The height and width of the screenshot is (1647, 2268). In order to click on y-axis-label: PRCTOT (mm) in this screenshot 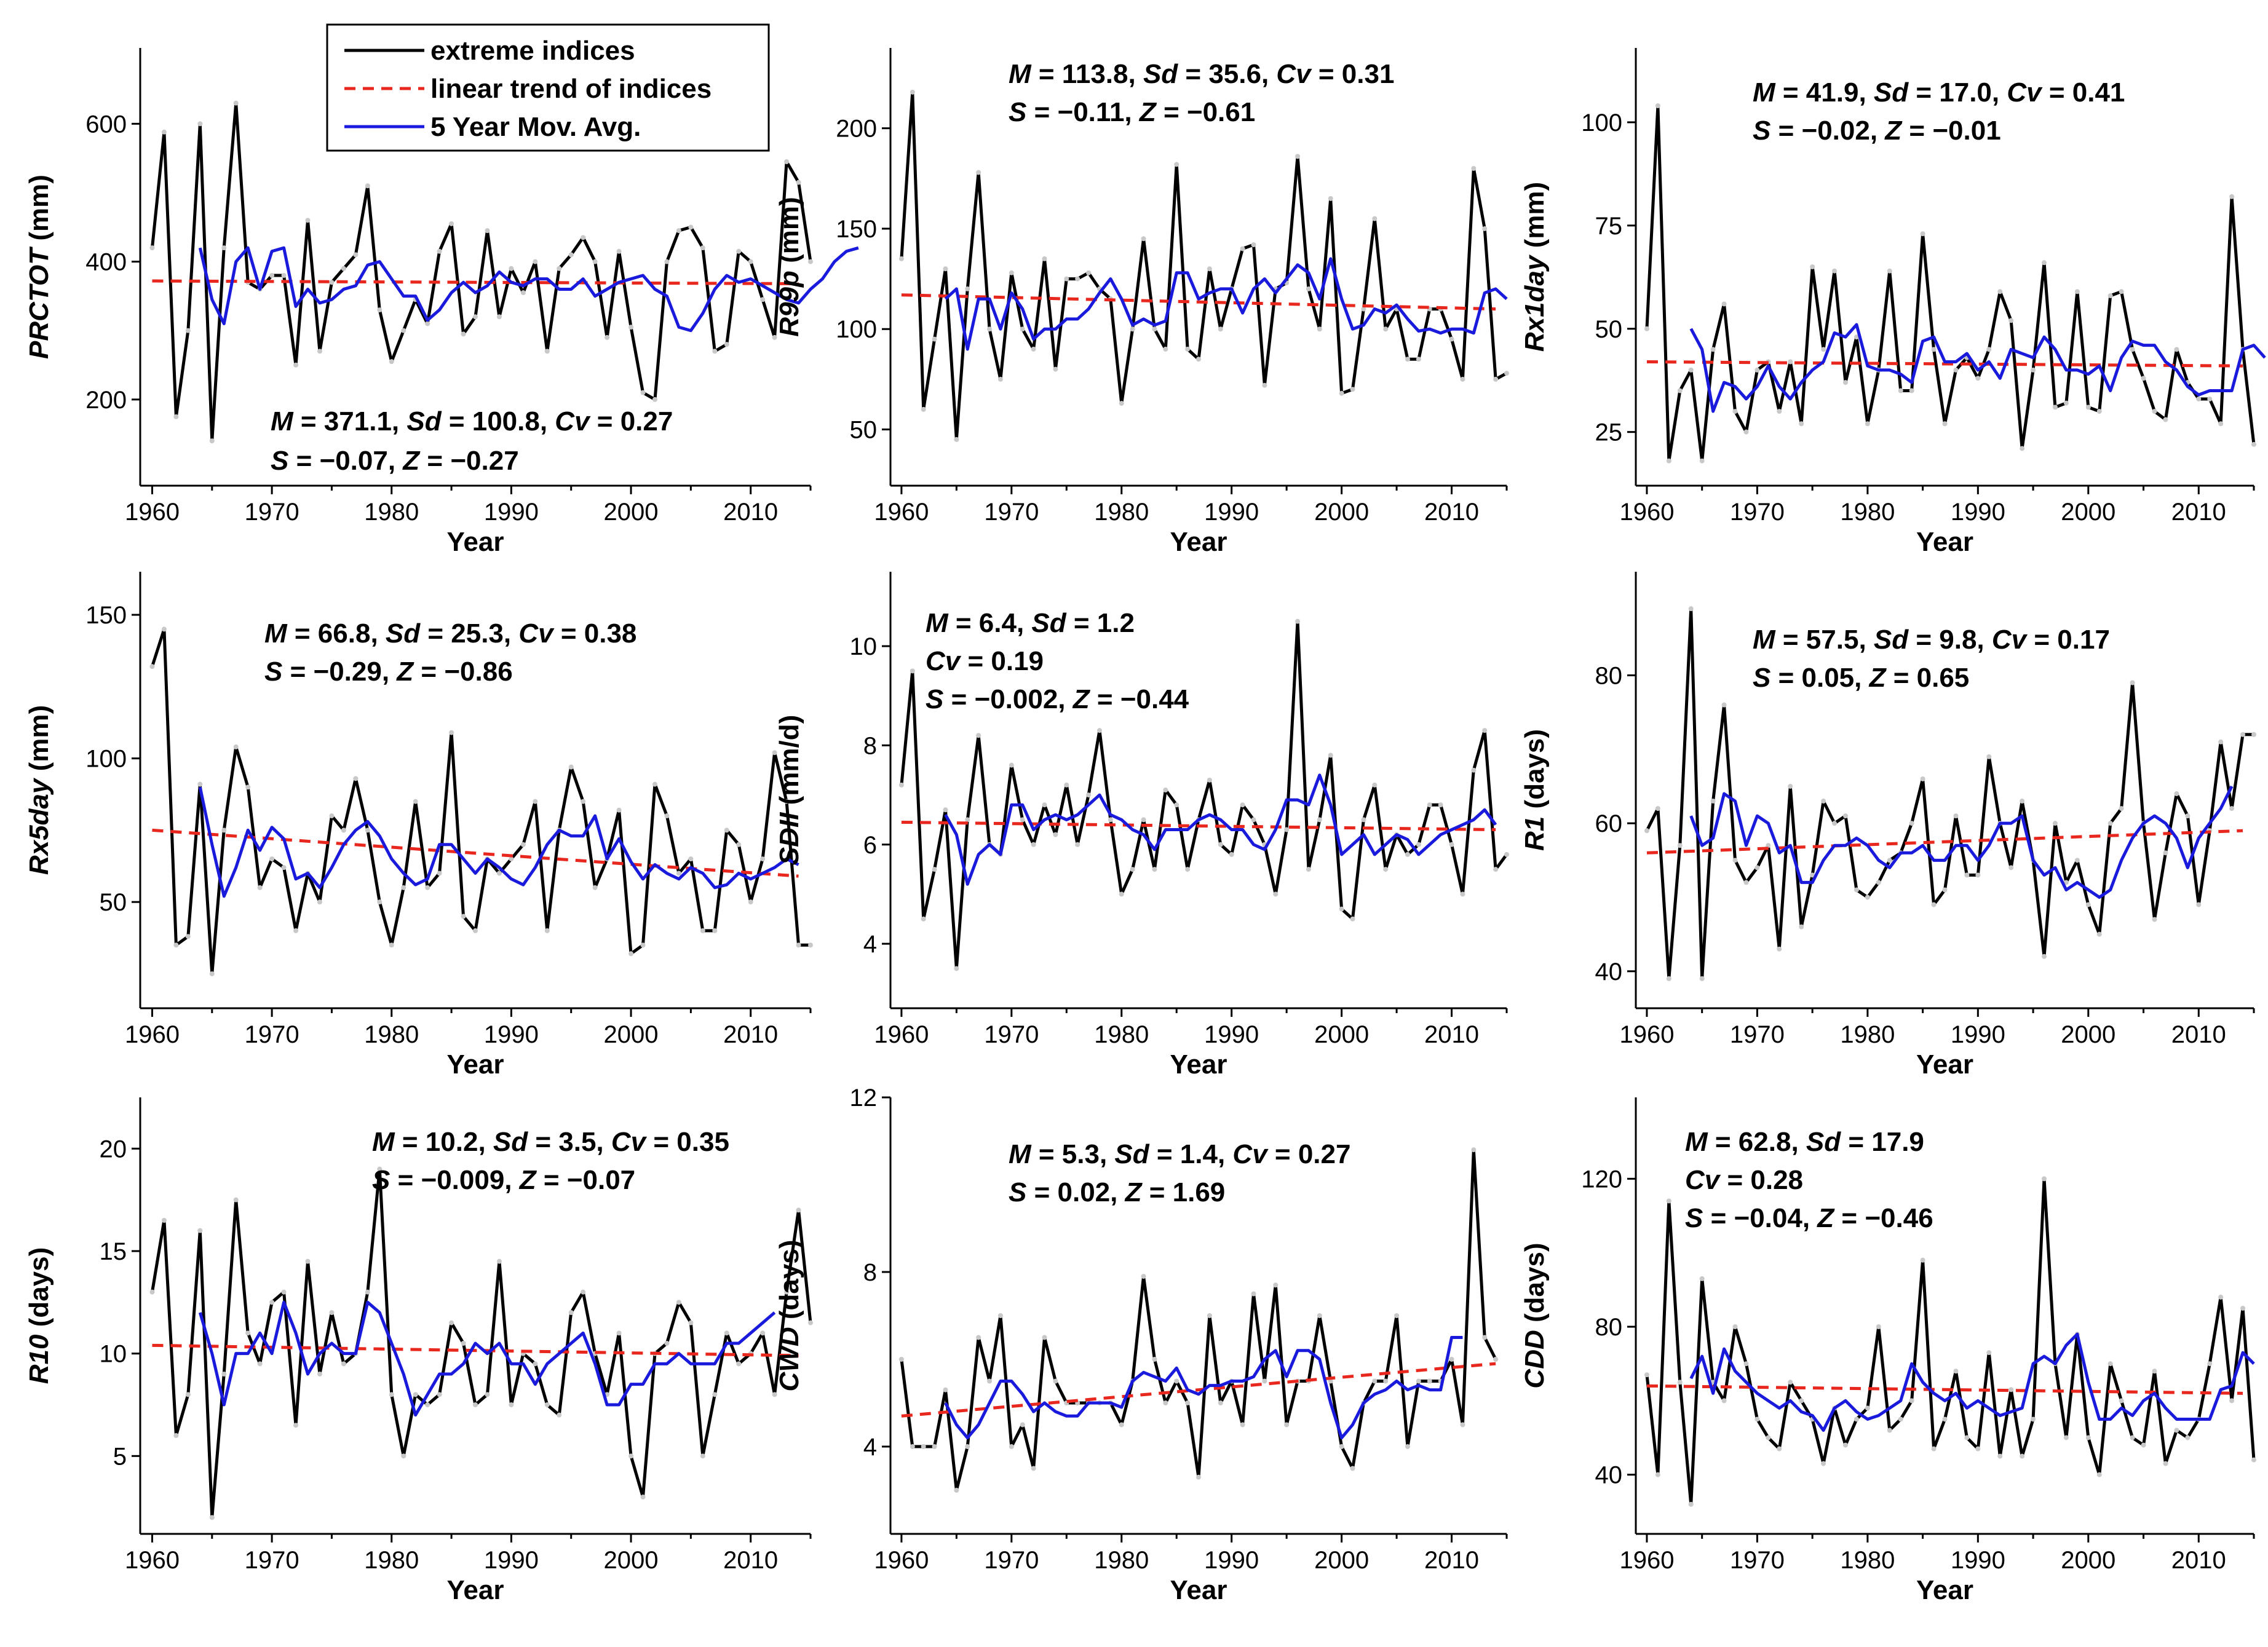, I will do `click(39, 267)`.